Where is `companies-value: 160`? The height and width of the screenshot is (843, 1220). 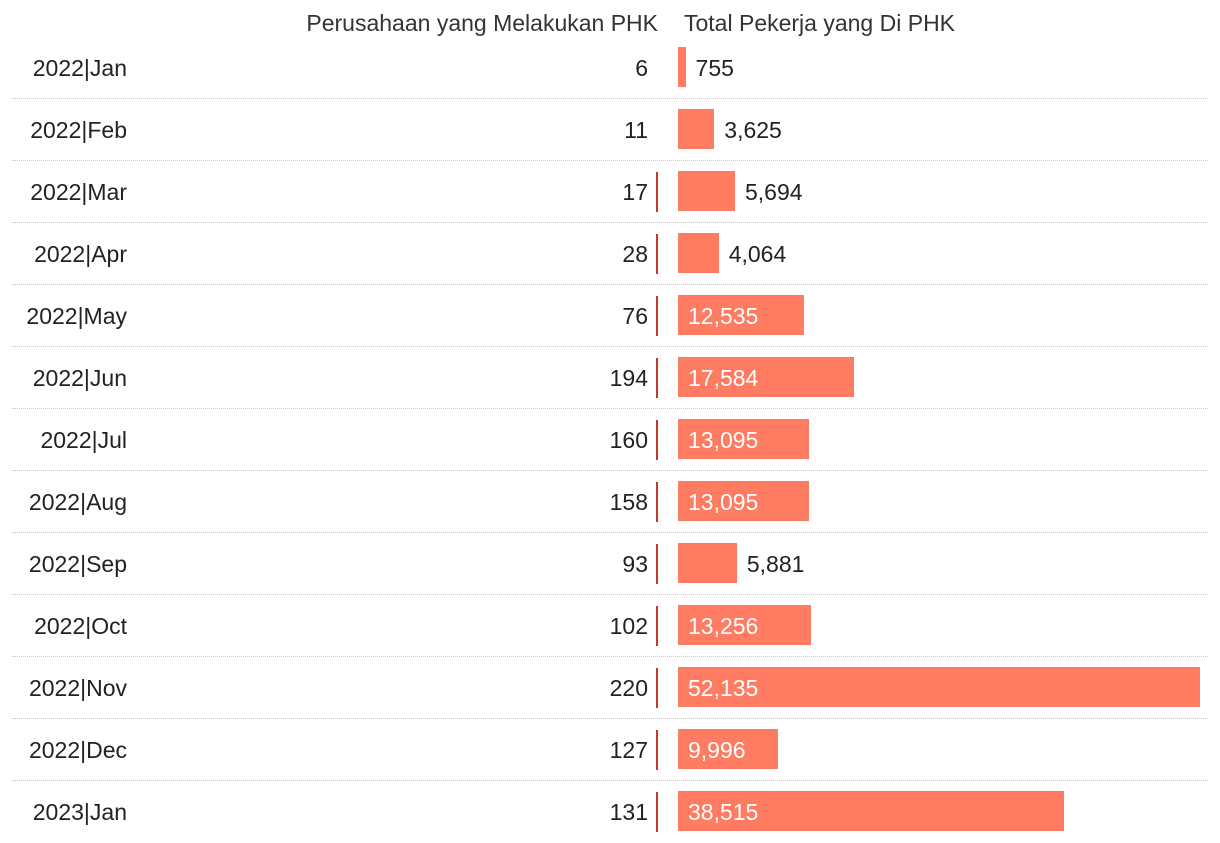 companies-value: 160 is located at coordinates (628, 440).